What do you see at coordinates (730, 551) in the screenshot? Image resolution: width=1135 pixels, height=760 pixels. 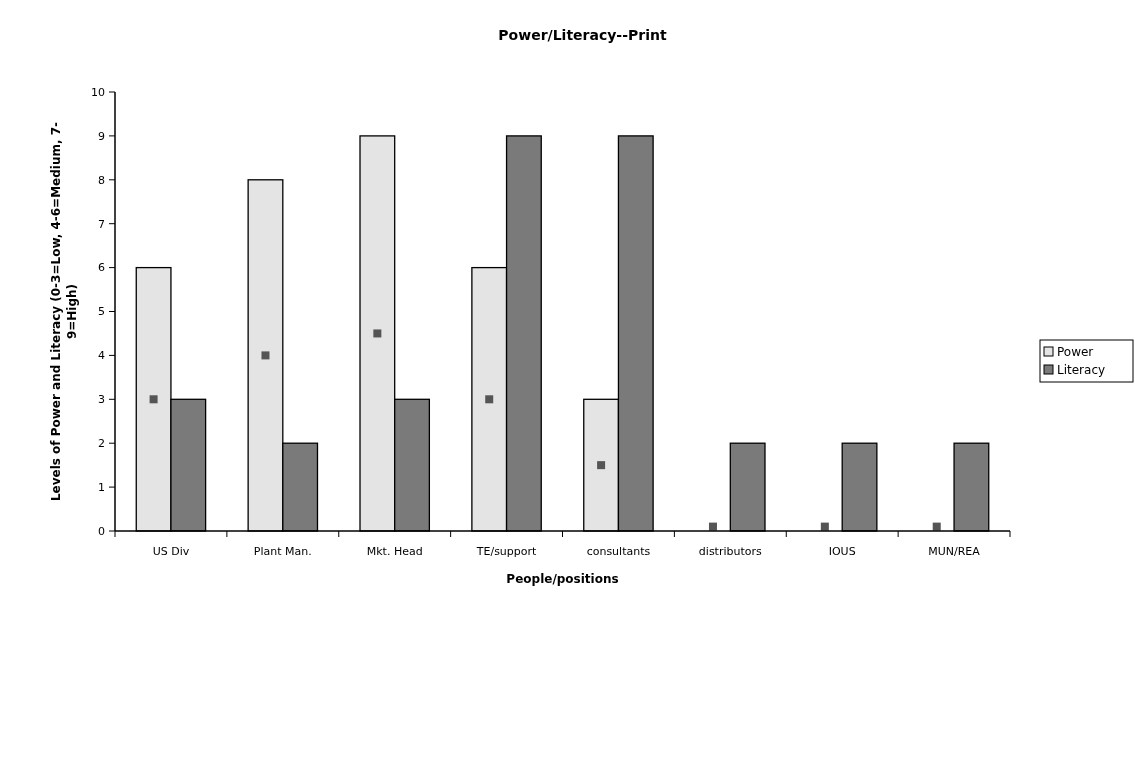 I see `x-tick-label: distributors` at bounding box center [730, 551].